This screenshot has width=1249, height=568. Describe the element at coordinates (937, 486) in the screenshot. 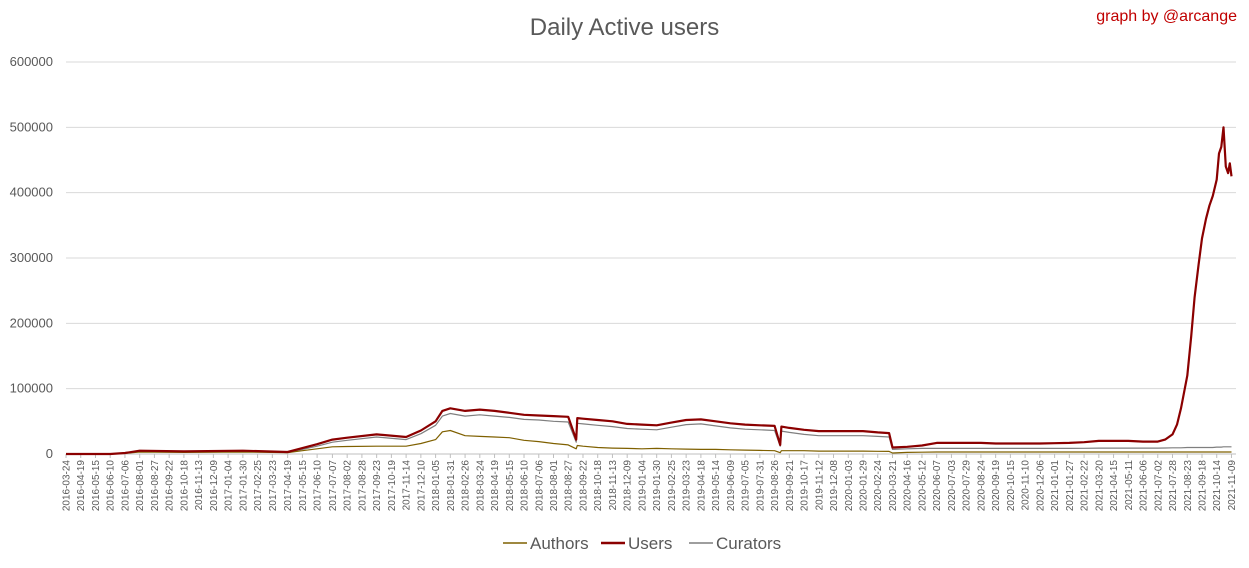

I see `x-tick-label: 2020-06-07` at that location.